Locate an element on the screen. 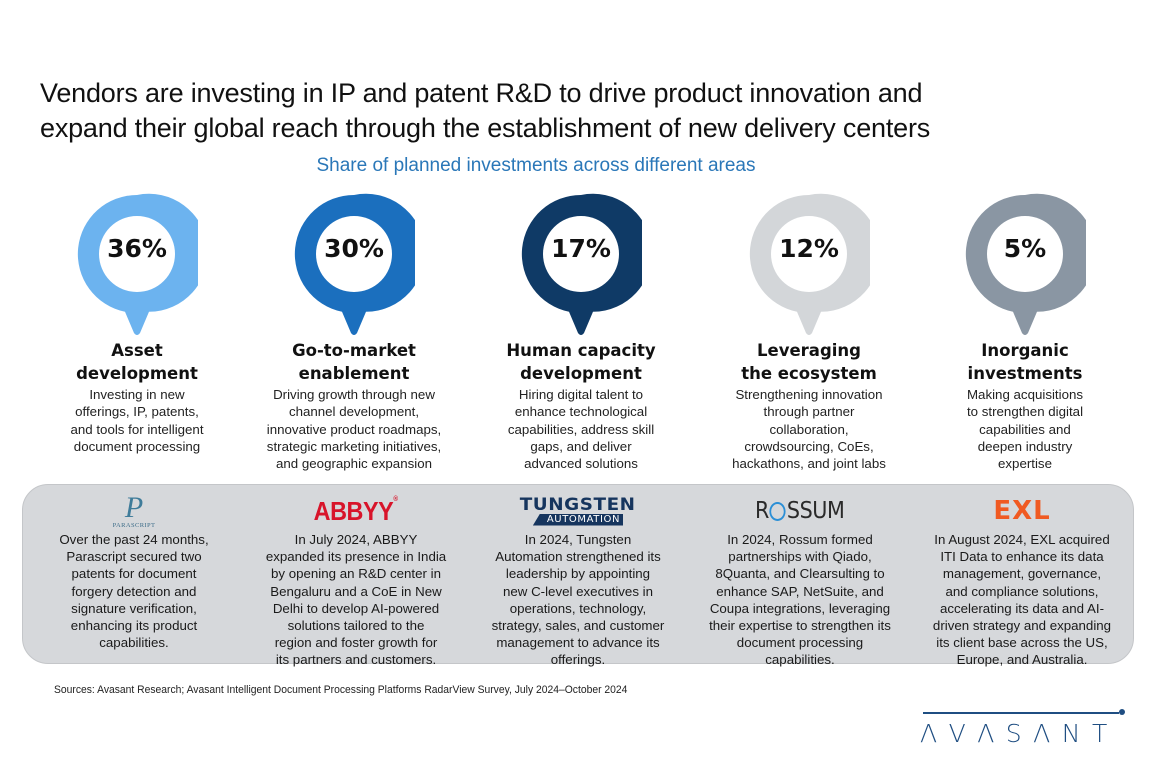 The height and width of the screenshot is (768, 1152). text-line: enhance SAP, NetSuite, and is located at coordinates (800, 591).